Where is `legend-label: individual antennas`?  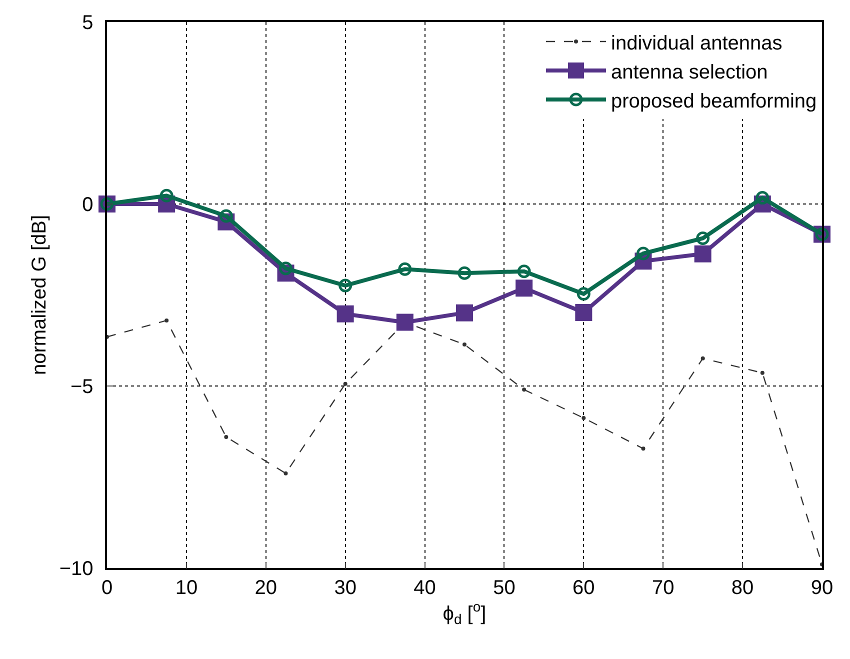 legend-label: individual antennas is located at coordinates (696, 43).